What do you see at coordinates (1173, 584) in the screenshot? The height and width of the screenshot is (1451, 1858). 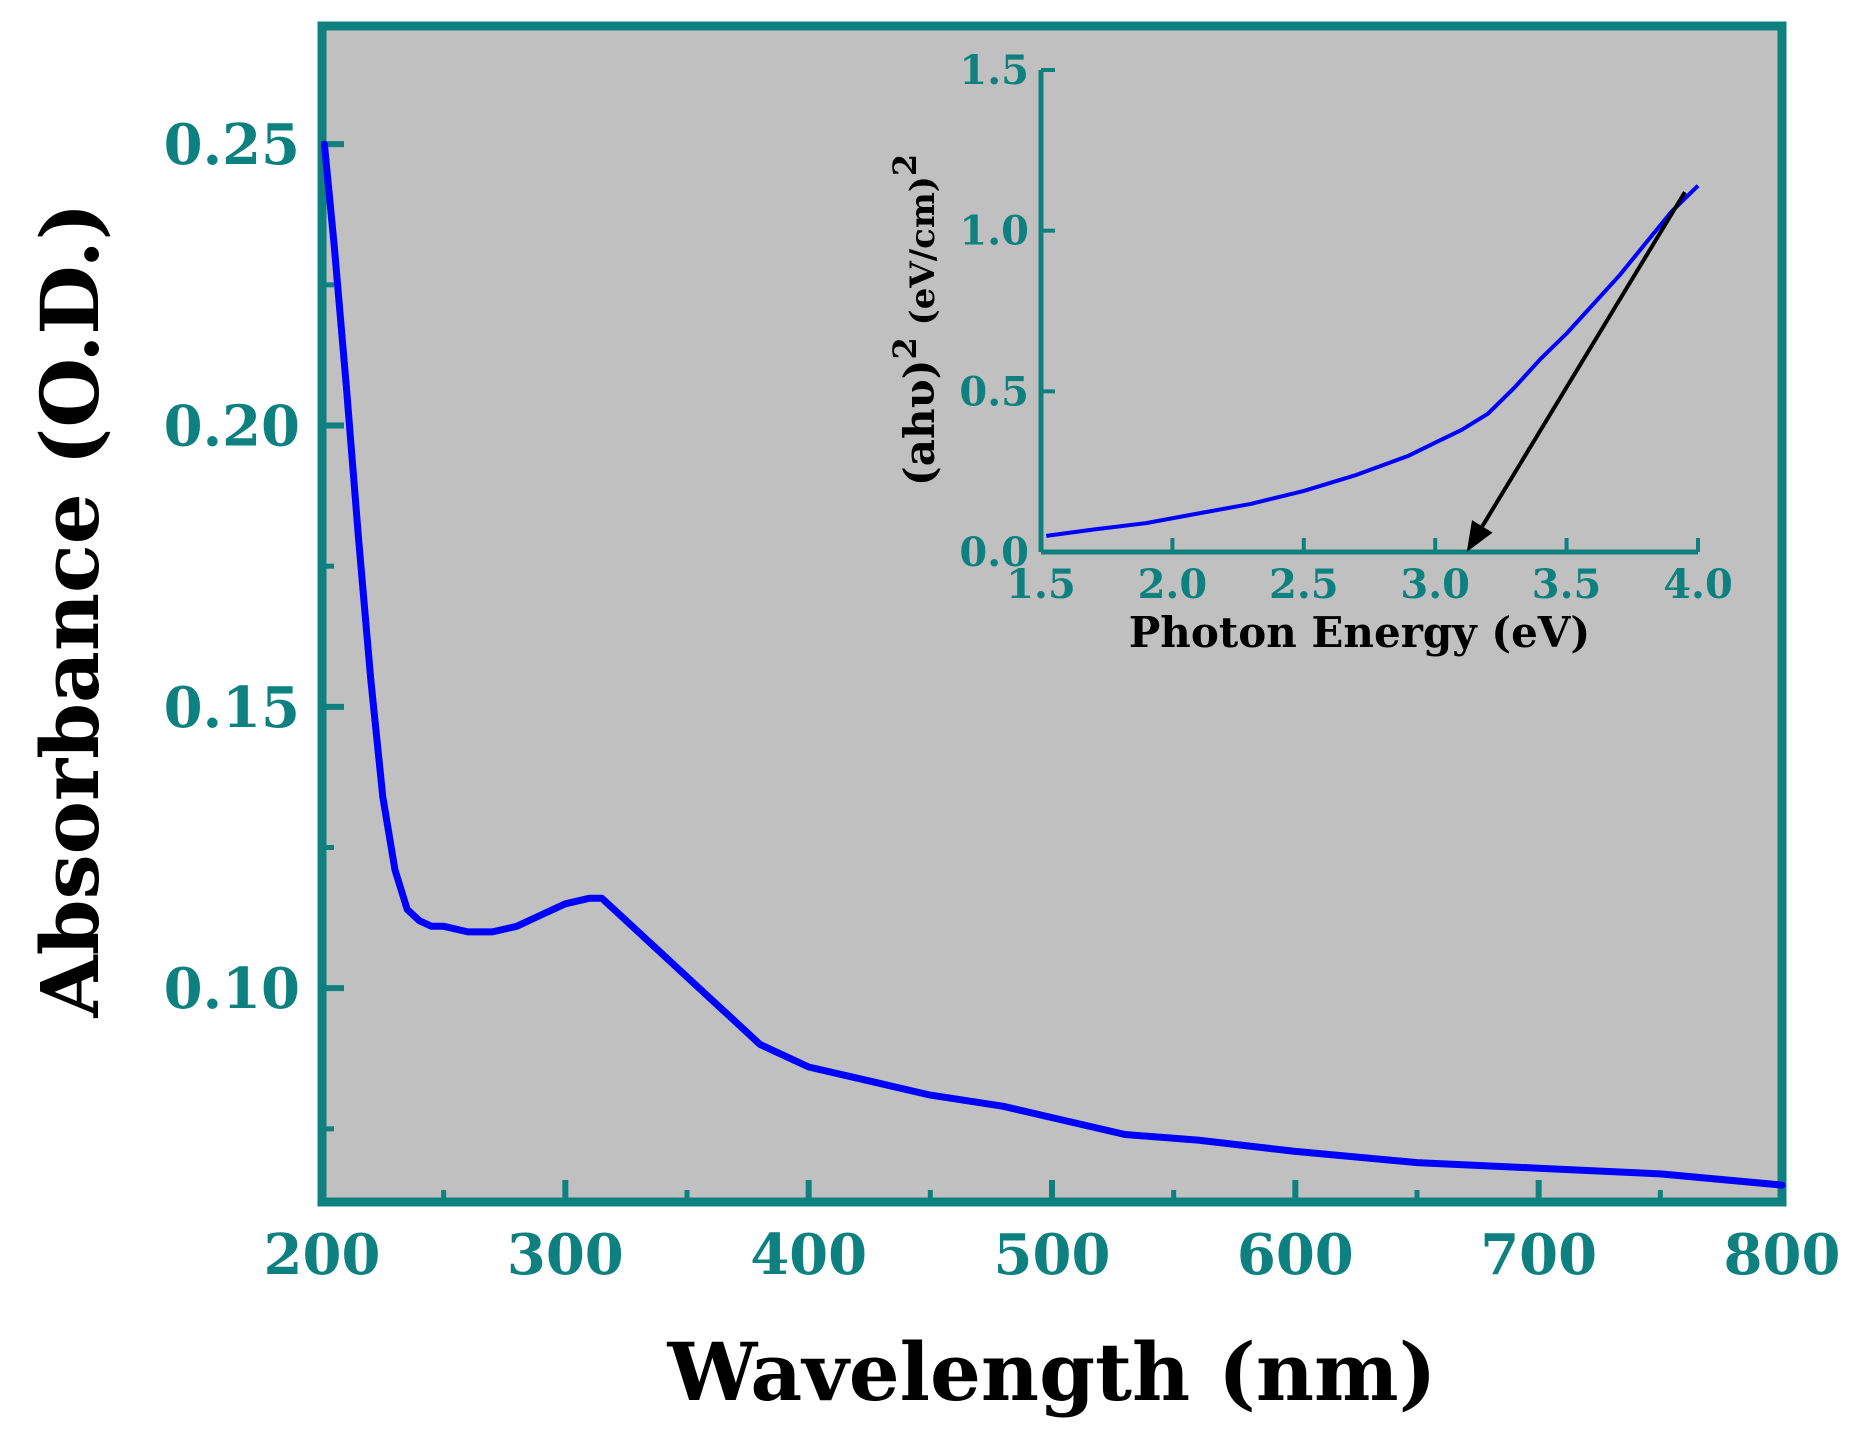 I see `inset-x-tick-label: 2.0` at bounding box center [1173, 584].